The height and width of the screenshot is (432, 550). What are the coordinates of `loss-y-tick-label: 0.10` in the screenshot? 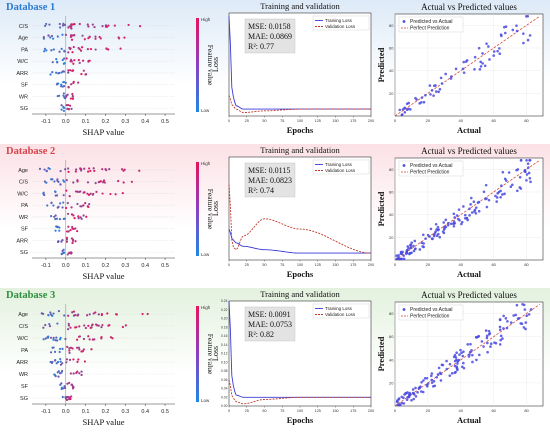 It's located at (224, 362).